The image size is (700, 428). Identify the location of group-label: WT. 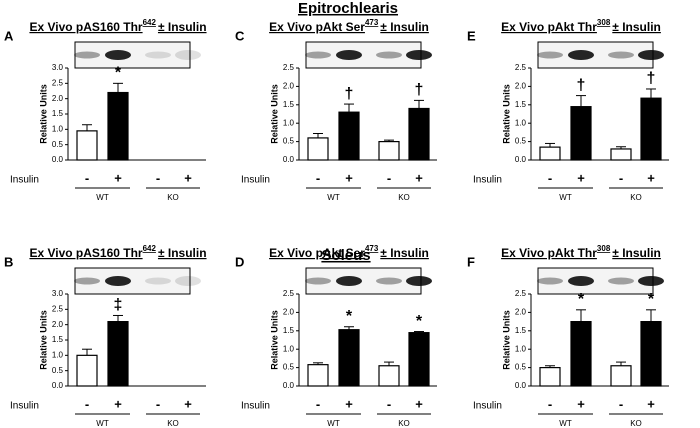
(333, 423).